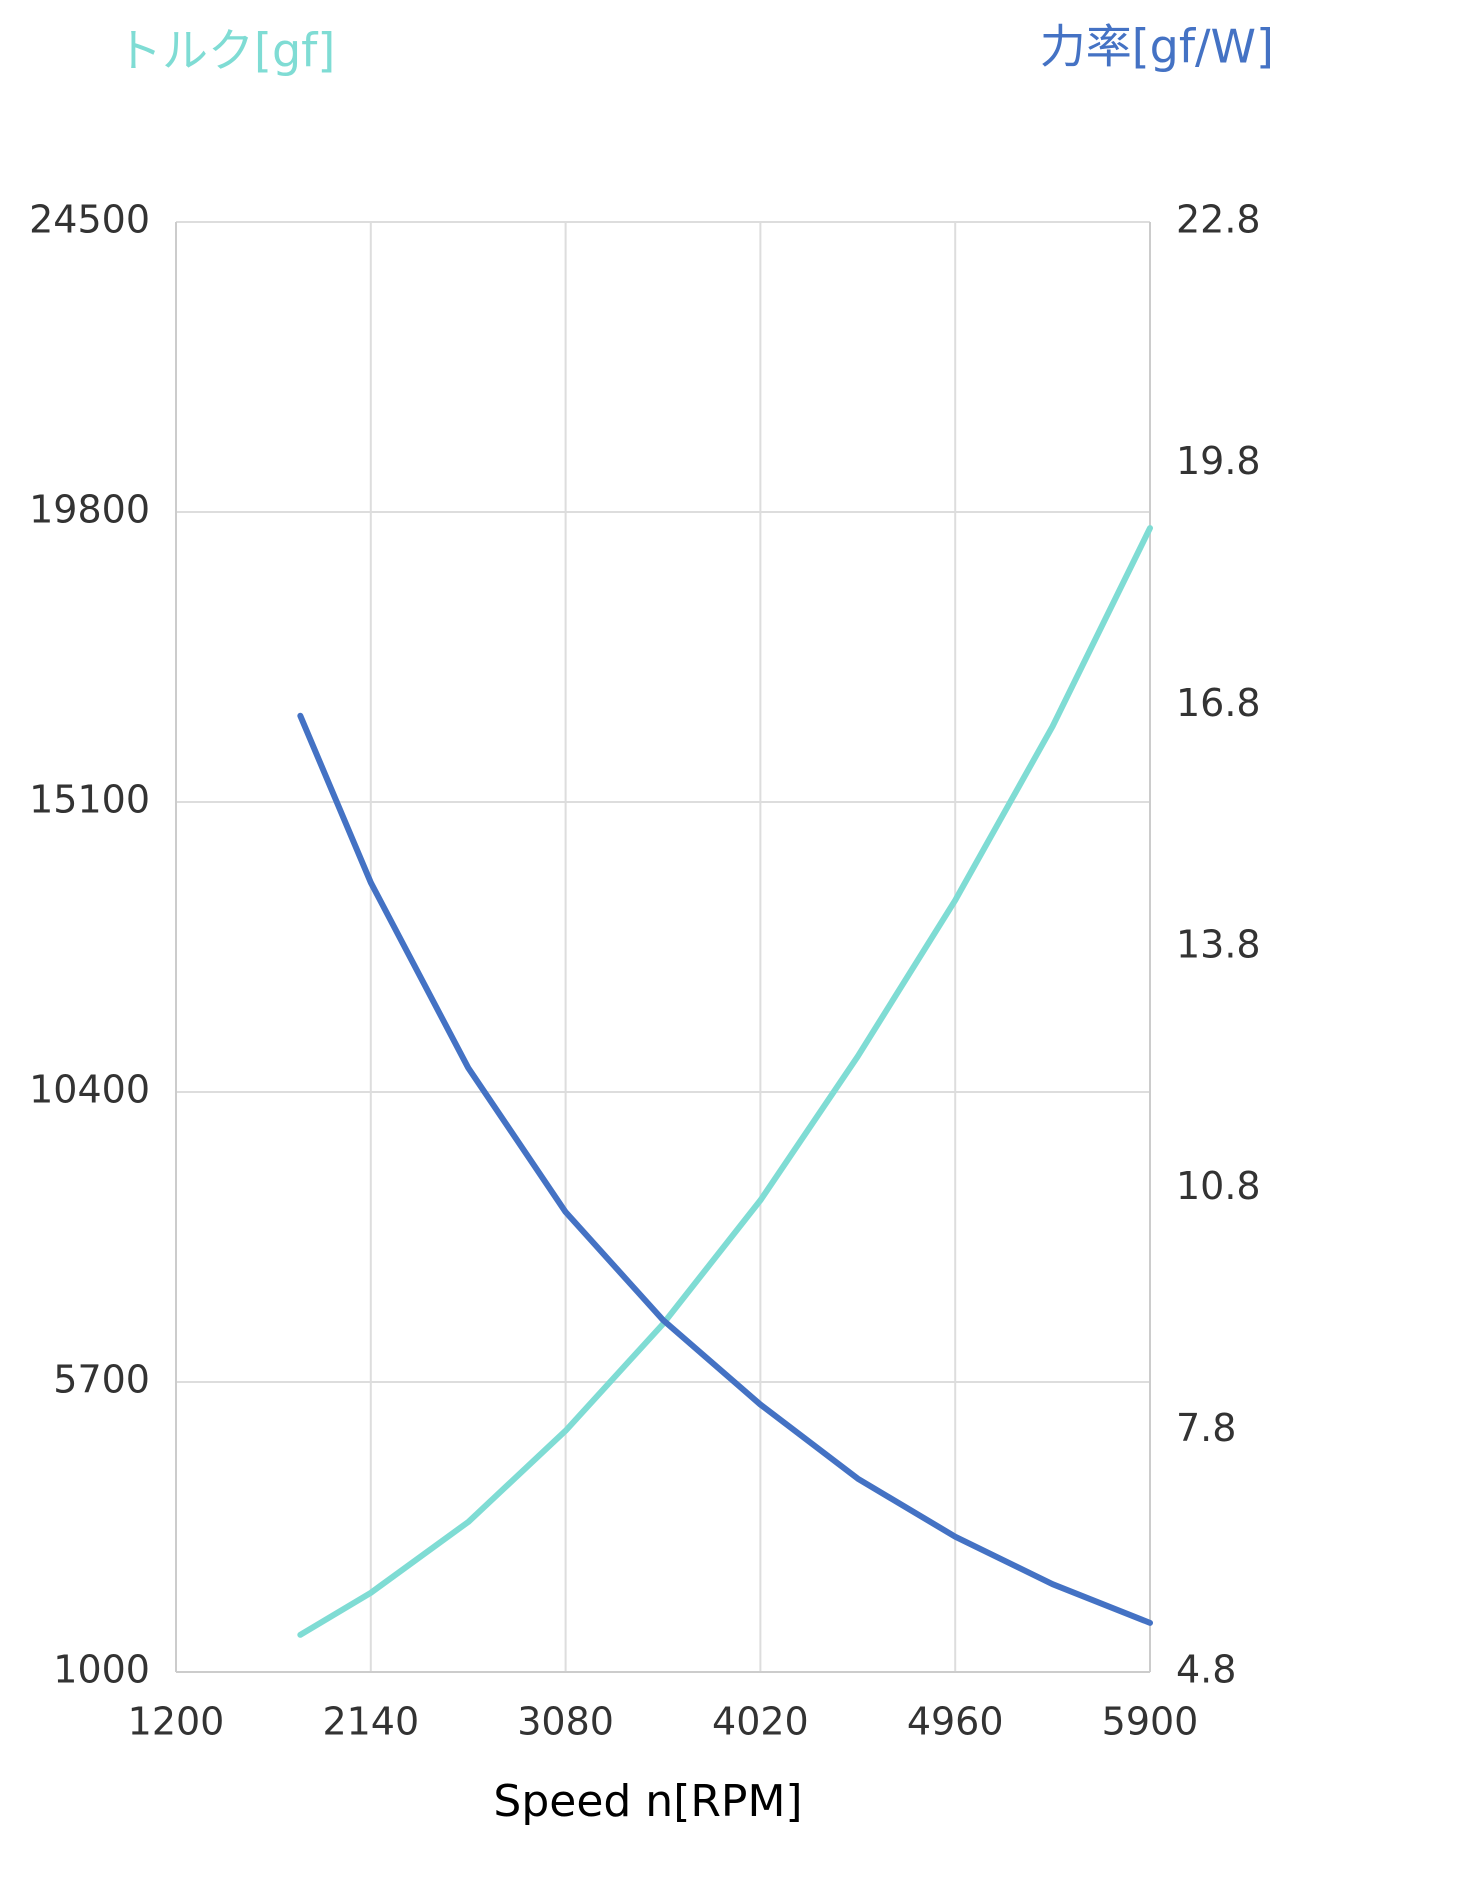 The width and height of the screenshot is (1462, 1892). Describe the element at coordinates (1218, 703) in the screenshot. I see `y2-tick-label: 16.8` at that location.